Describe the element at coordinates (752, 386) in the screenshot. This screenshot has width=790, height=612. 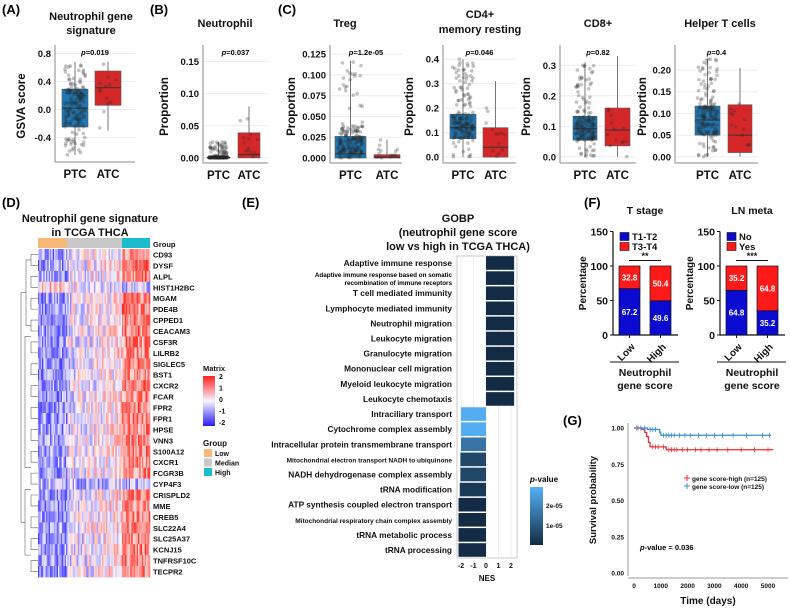
I see `x-axis-label: gene score` at that location.